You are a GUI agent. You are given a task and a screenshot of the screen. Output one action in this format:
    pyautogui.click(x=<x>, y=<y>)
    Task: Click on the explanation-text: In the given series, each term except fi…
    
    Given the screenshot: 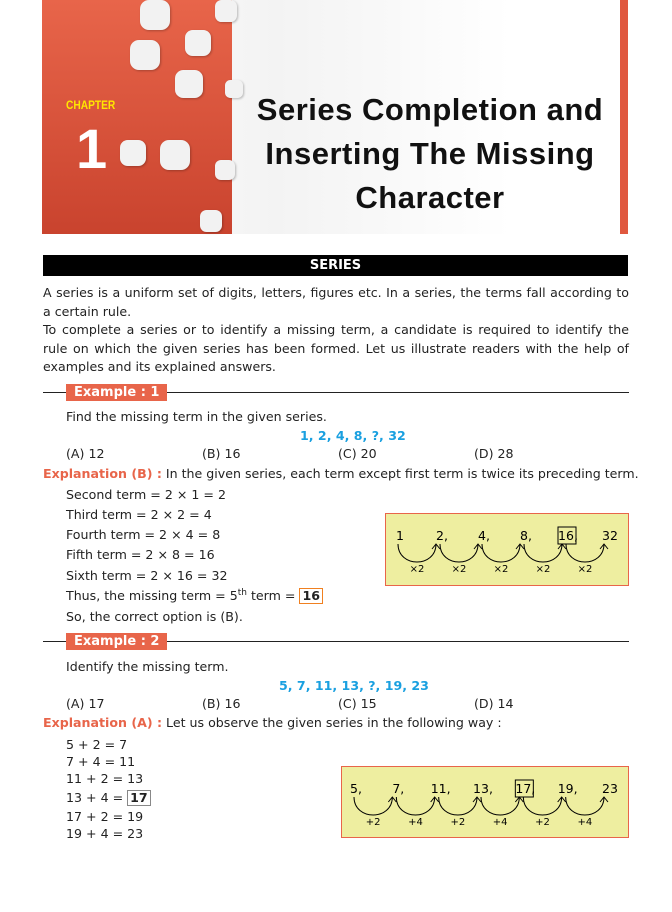 What is the action you would take?
    pyautogui.click(x=400, y=473)
    